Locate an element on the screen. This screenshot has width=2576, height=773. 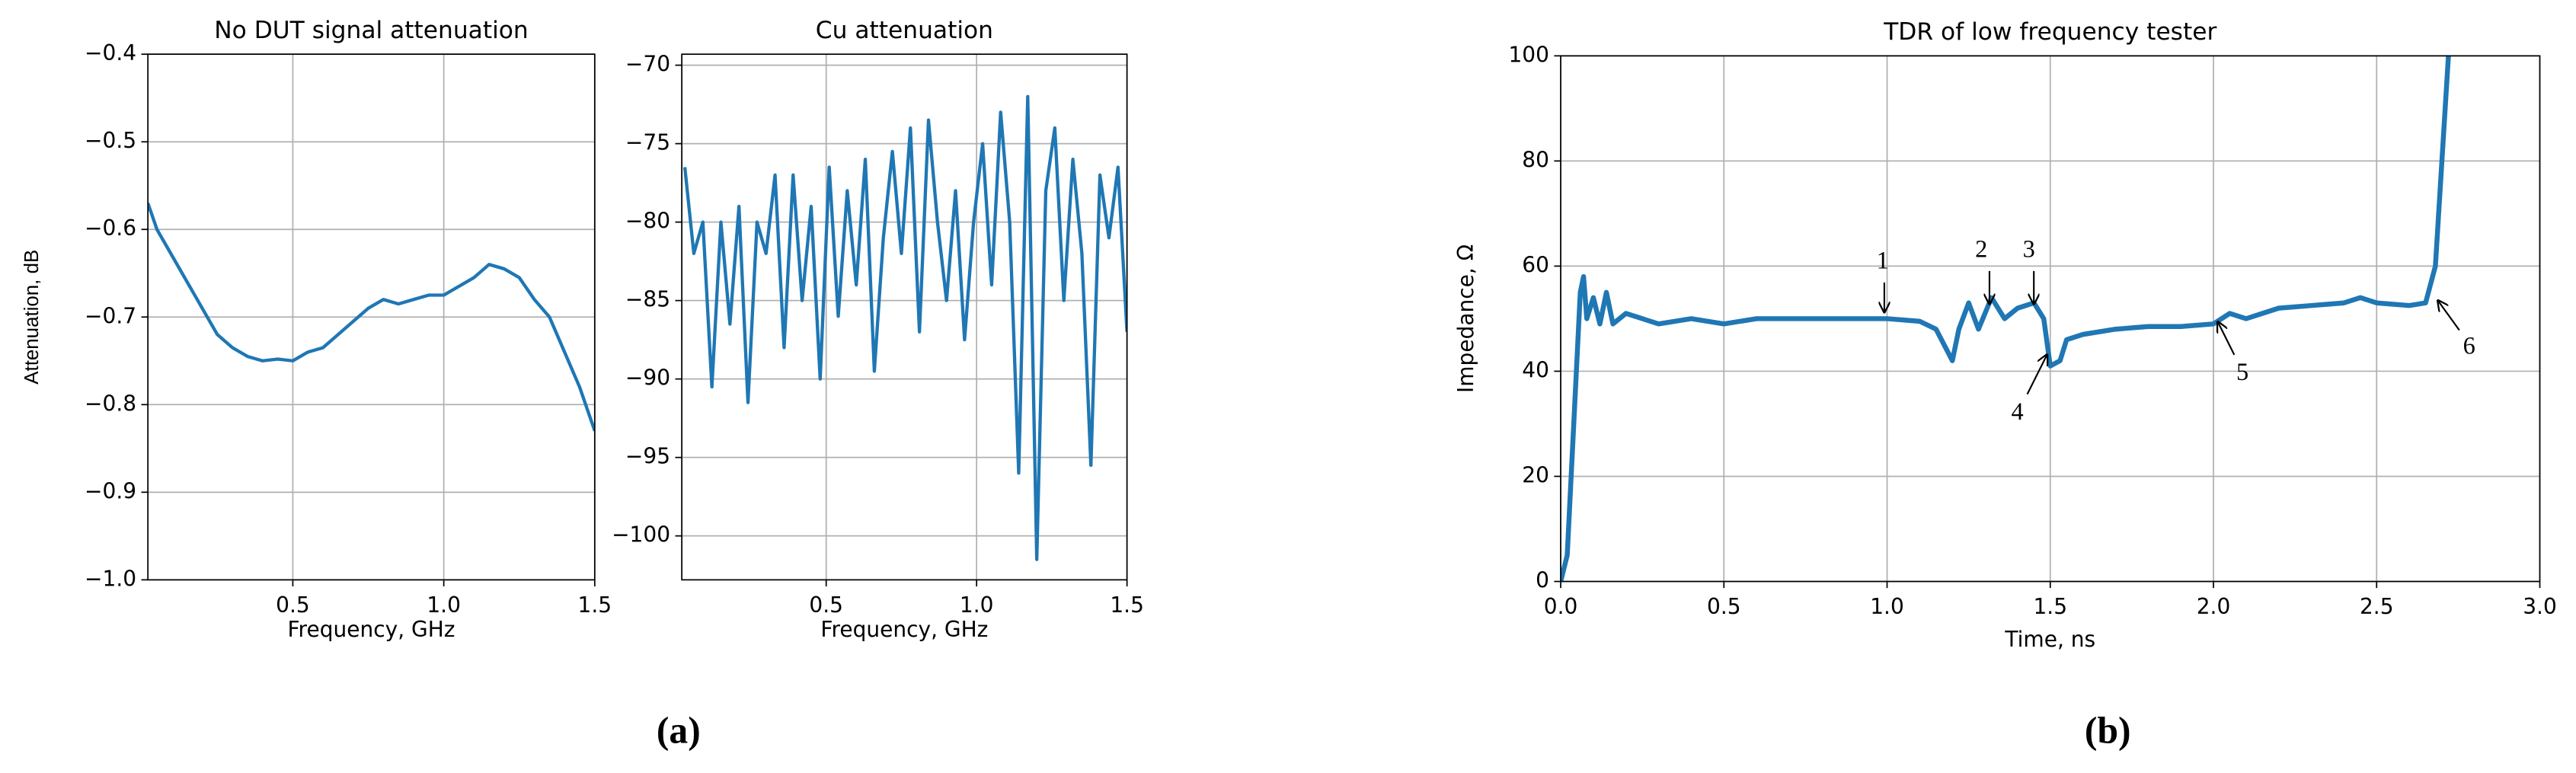
x-axis-label: Time, ns is located at coordinates (2049, 639).